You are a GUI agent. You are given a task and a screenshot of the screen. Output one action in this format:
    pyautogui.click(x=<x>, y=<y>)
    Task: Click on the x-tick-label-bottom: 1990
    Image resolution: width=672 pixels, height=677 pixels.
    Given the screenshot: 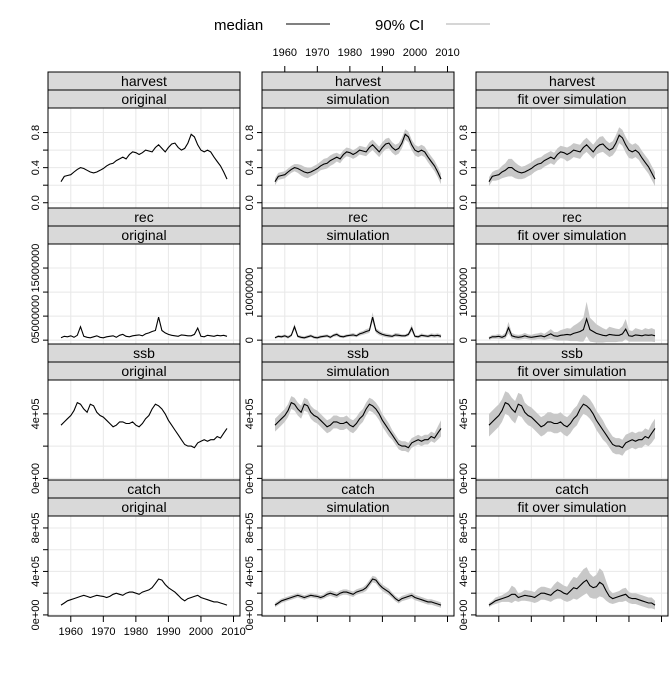 What is the action you would take?
    pyautogui.click(x=168, y=632)
    